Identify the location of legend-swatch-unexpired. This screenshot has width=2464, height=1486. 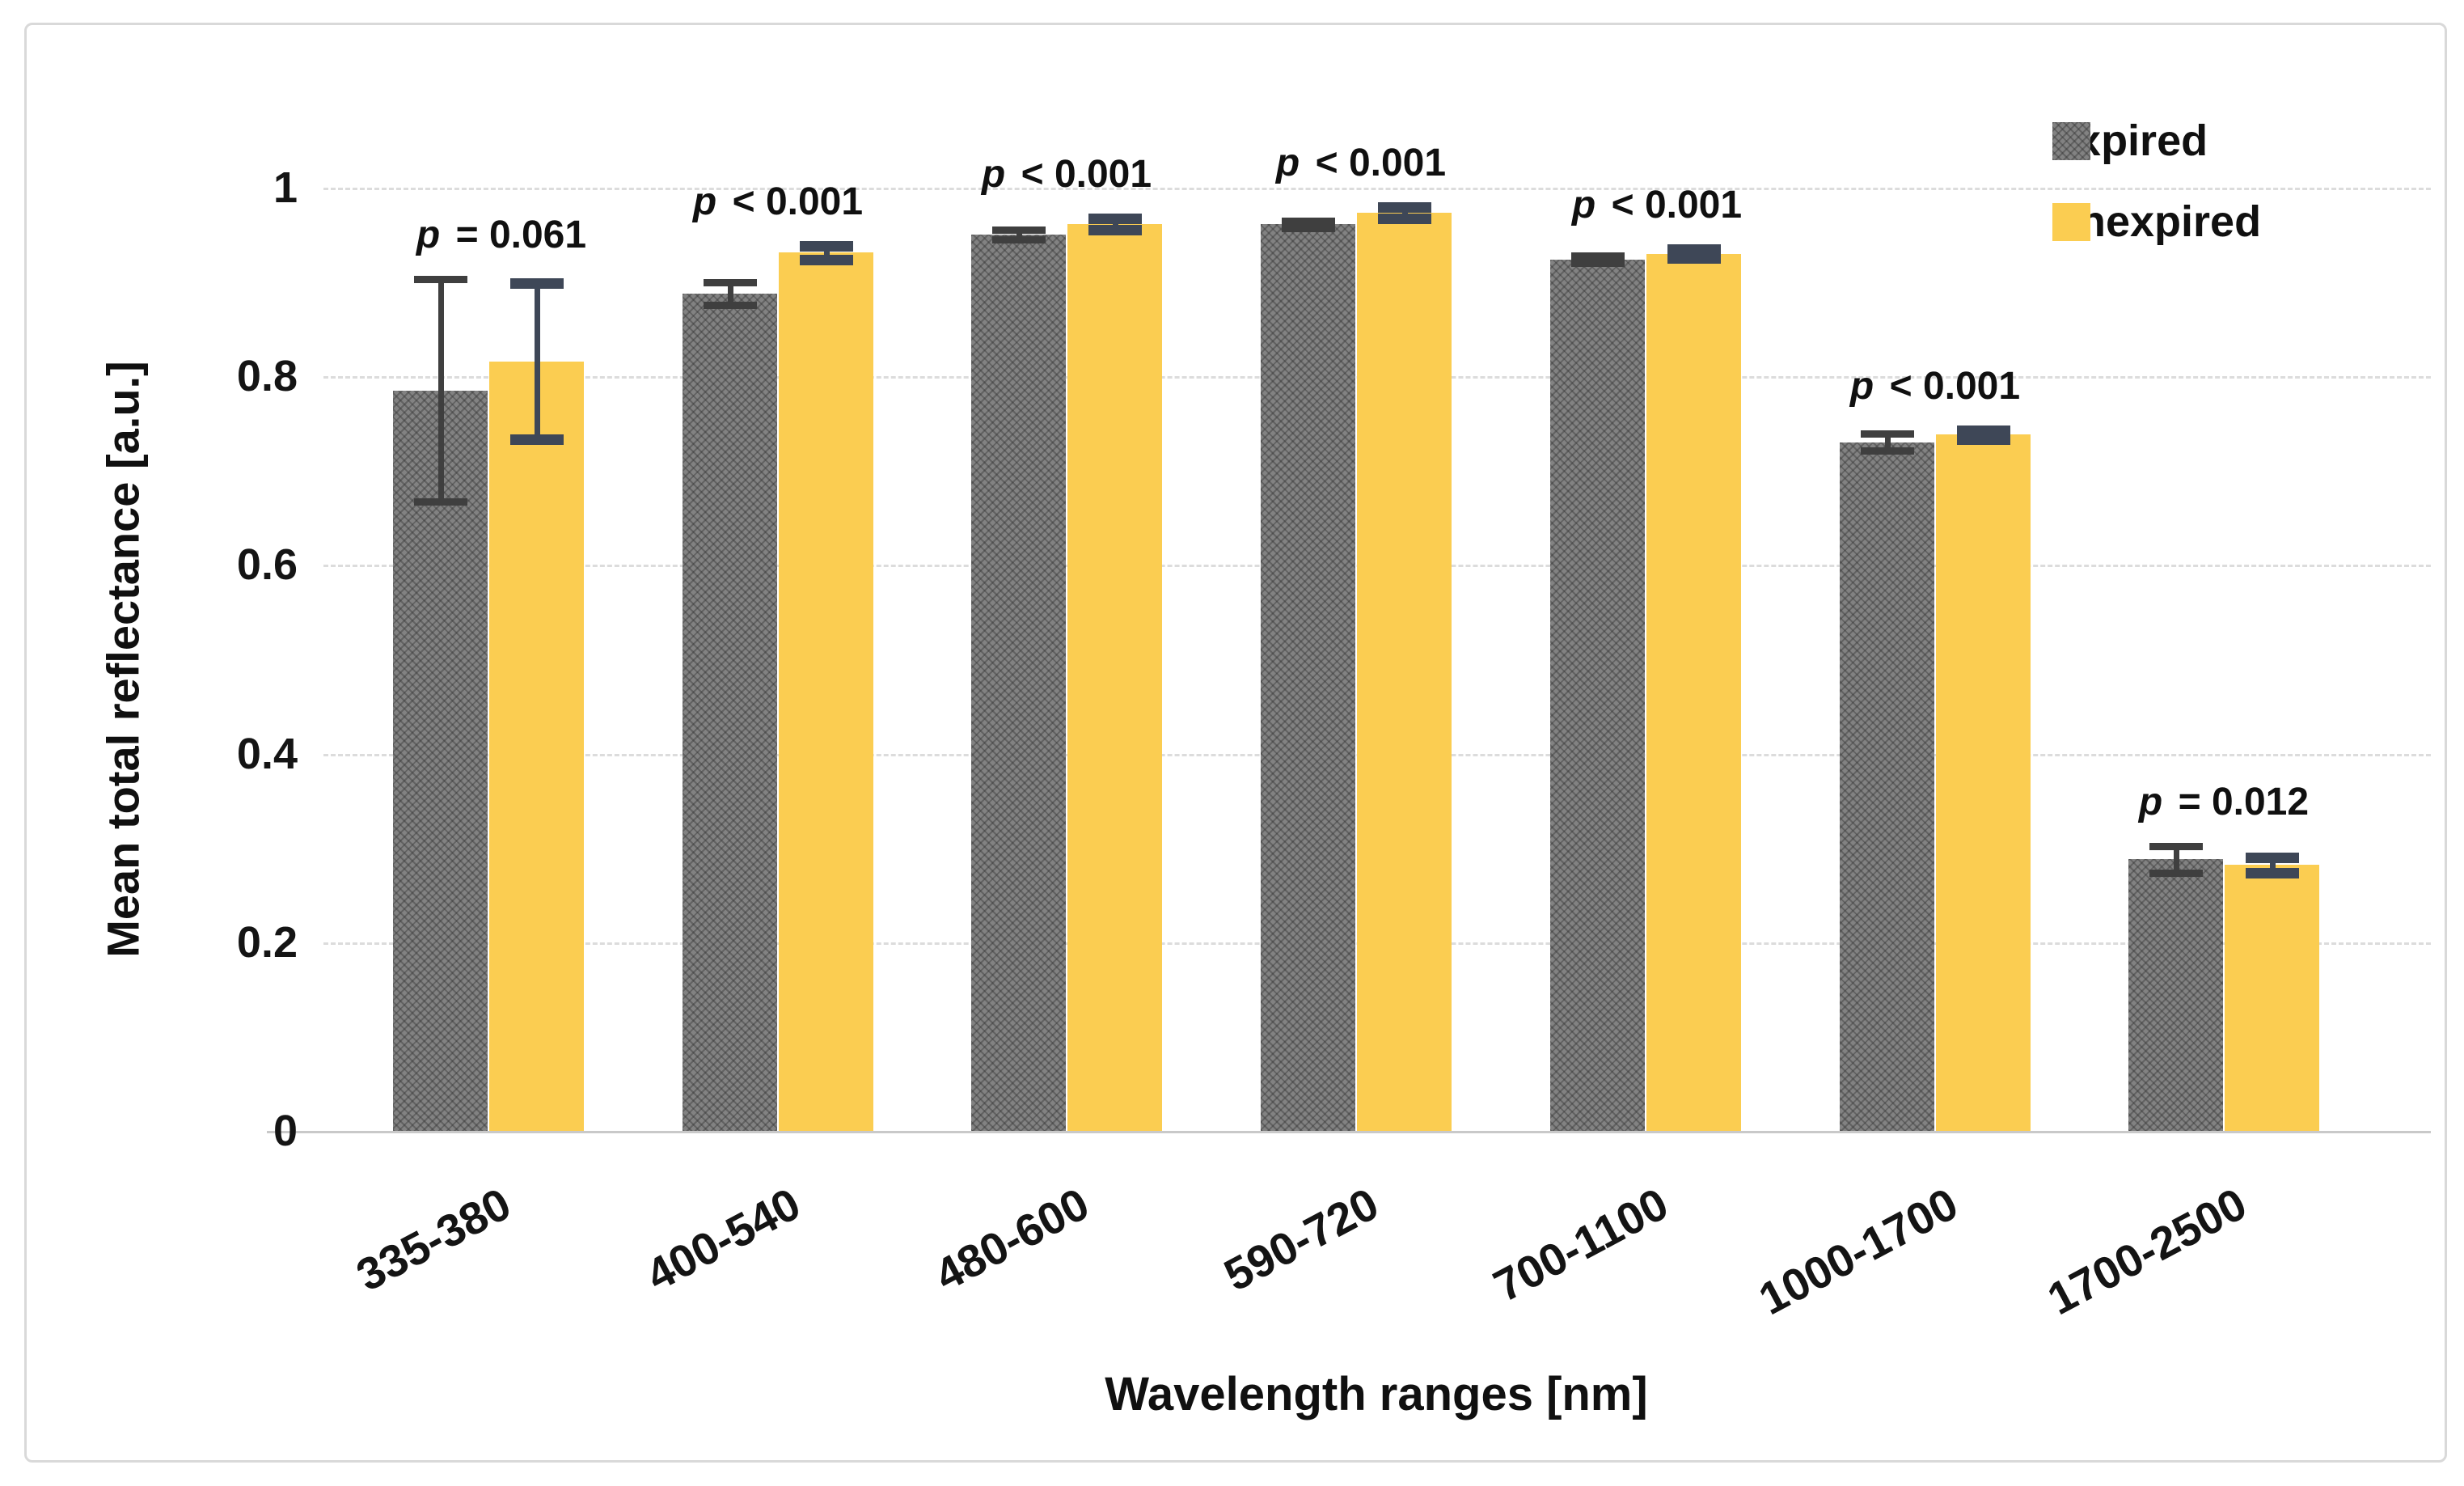
(2071, 222).